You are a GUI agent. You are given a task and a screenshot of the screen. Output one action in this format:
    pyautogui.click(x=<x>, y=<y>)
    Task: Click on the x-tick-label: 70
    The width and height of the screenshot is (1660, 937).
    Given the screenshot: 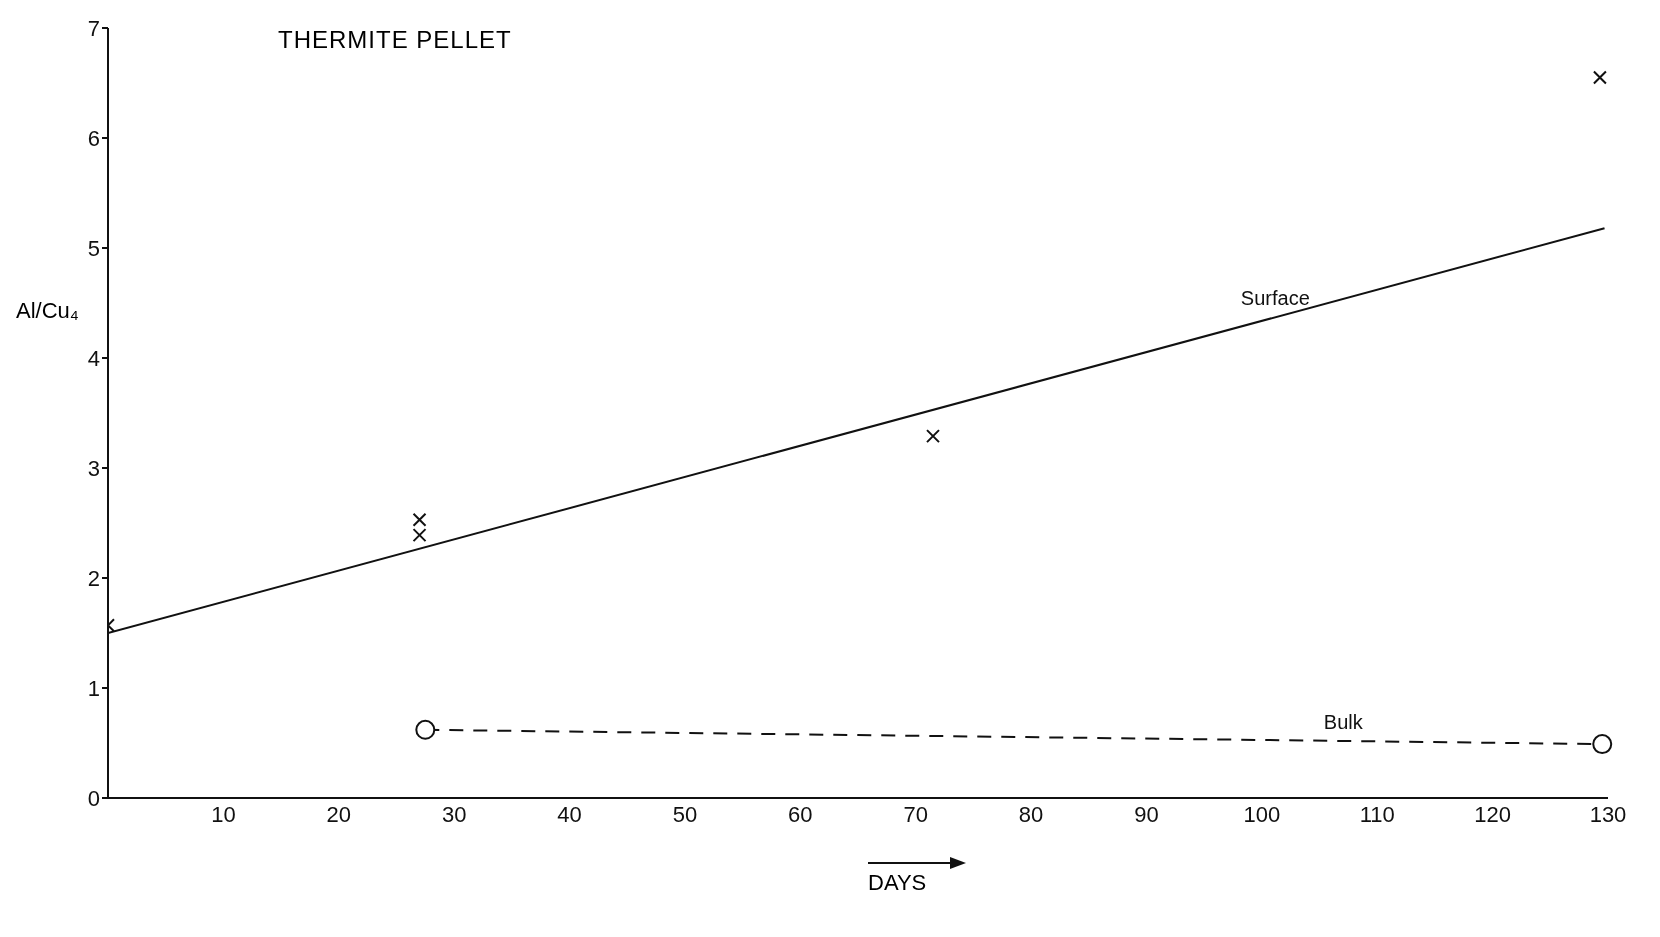 What is the action you would take?
    pyautogui.click(x=915, y=814)
    